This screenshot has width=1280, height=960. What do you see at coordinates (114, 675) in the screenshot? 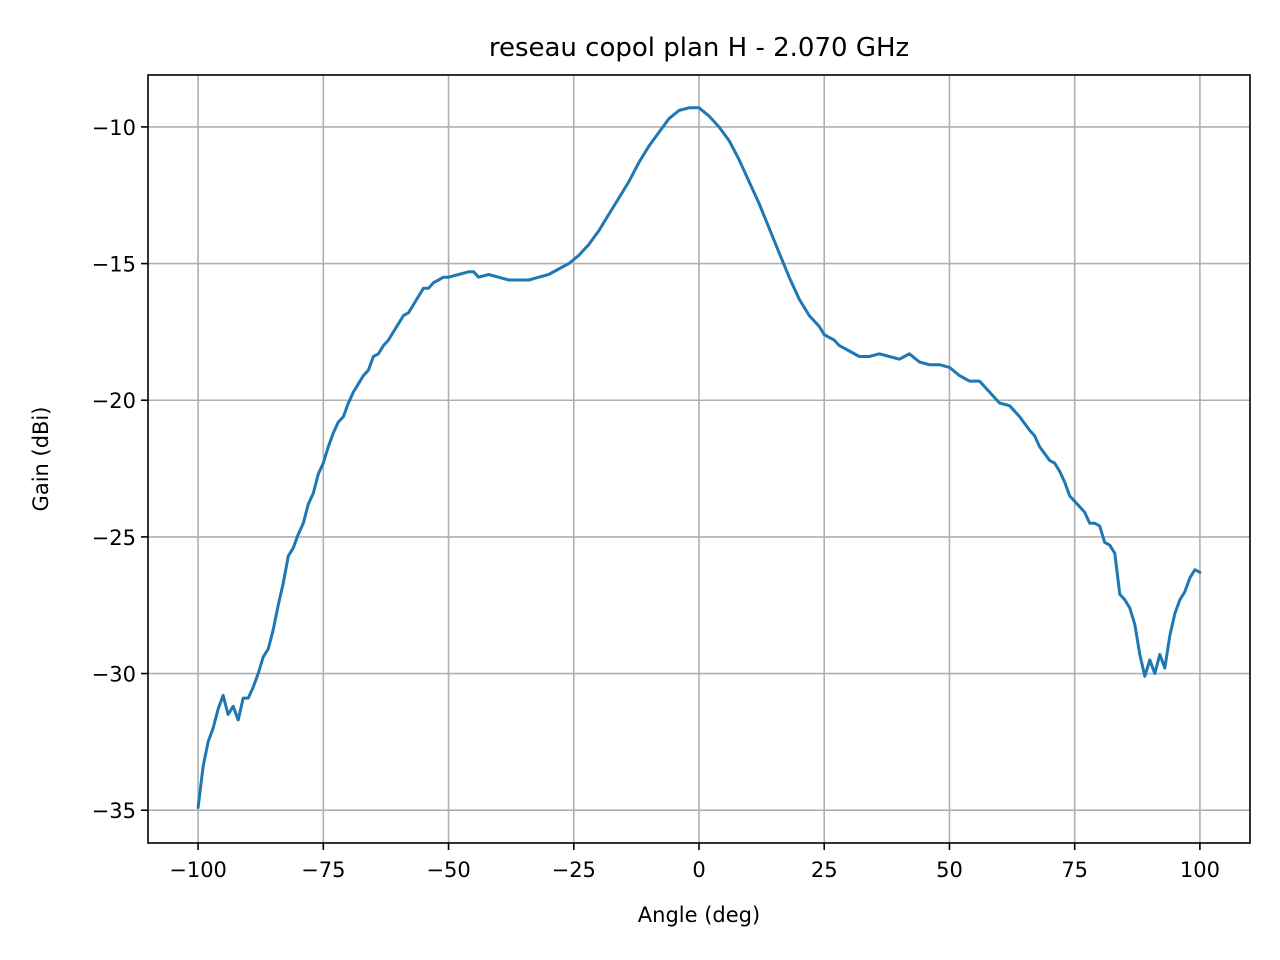
I see `y-tick-label: −30` at bounding box center [114, 675].